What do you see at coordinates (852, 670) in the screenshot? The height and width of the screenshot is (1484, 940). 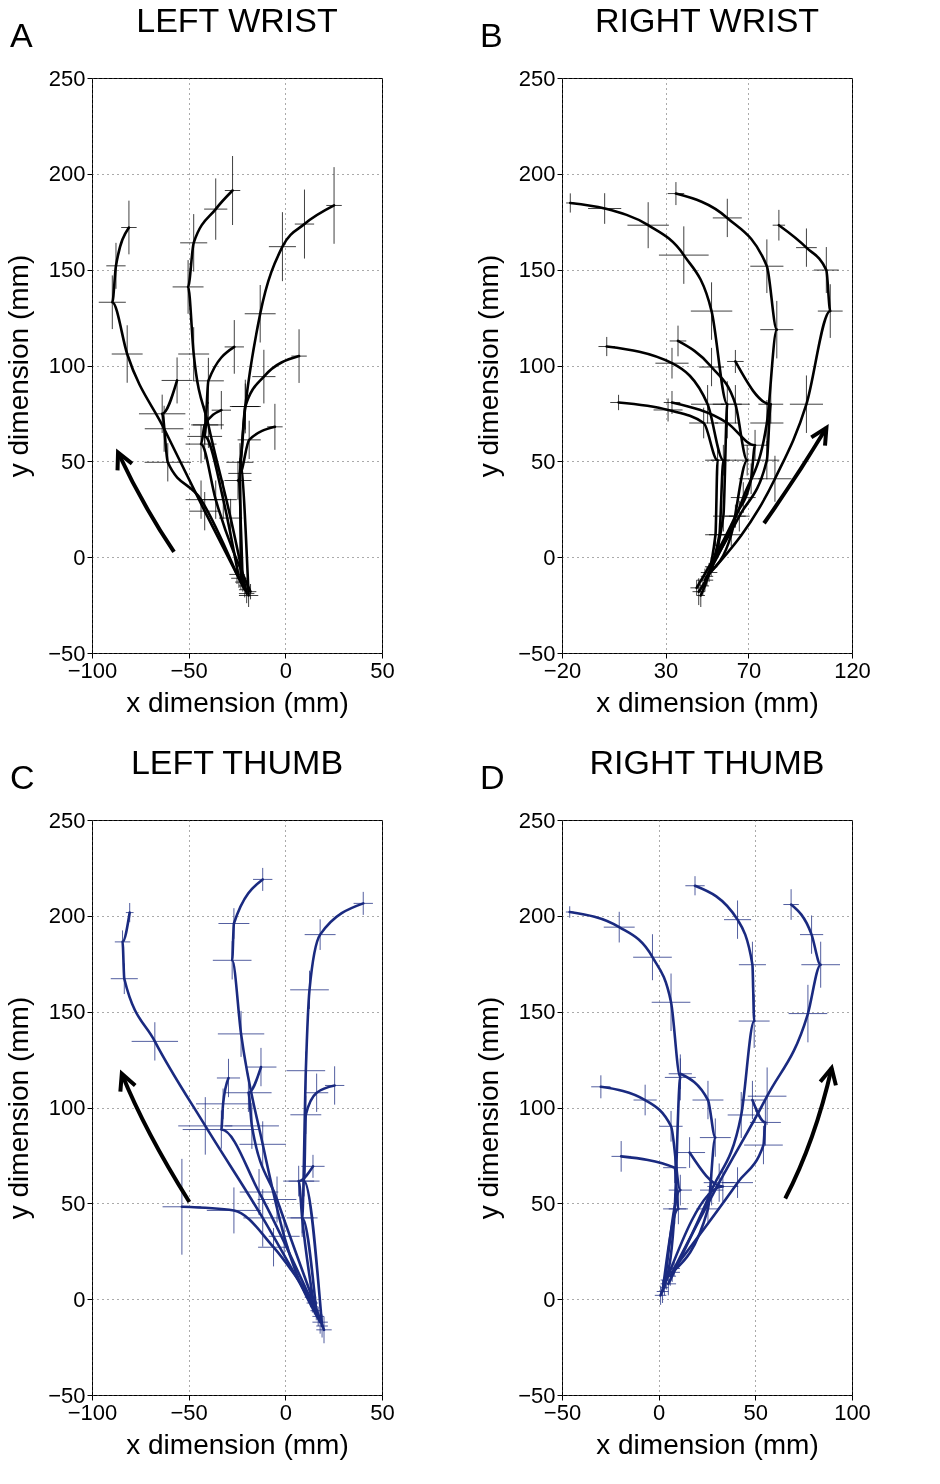 I see `x-tick-label: 120` at bounding box center [852, 670].